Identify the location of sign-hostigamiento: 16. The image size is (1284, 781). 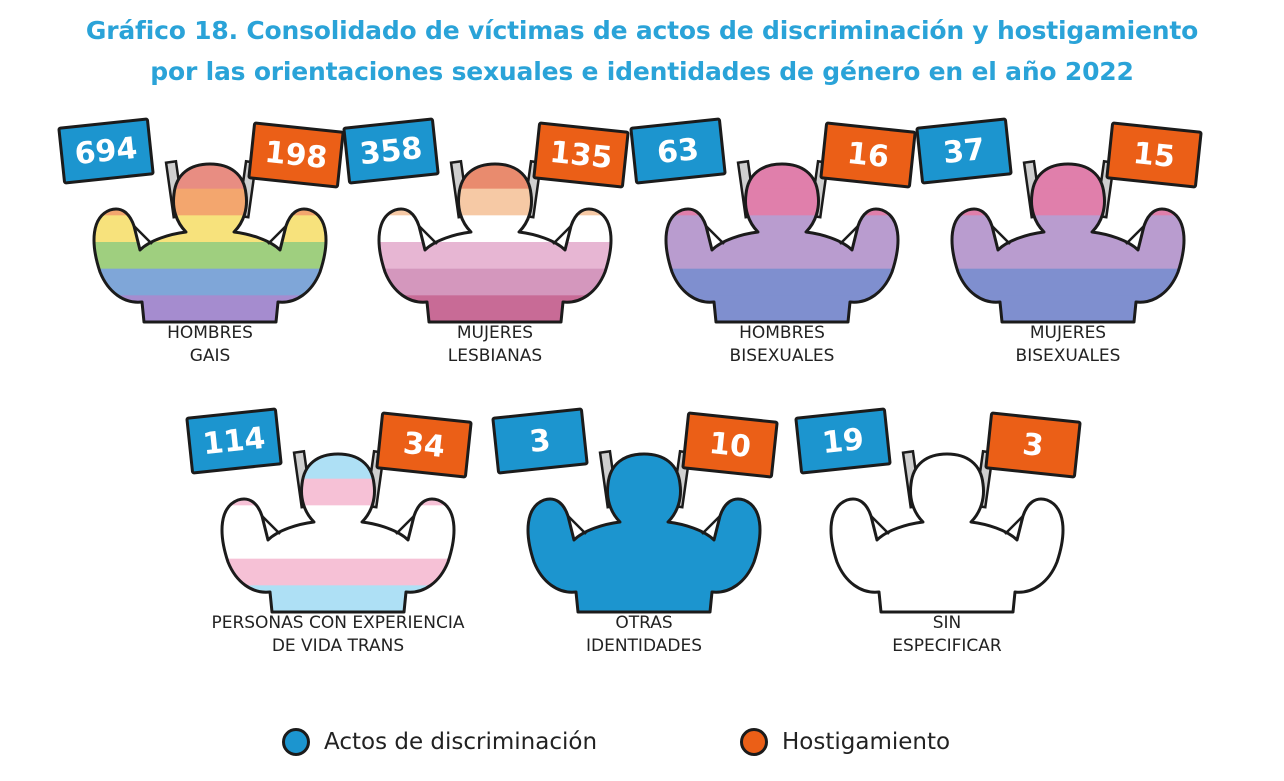
(868, 155).